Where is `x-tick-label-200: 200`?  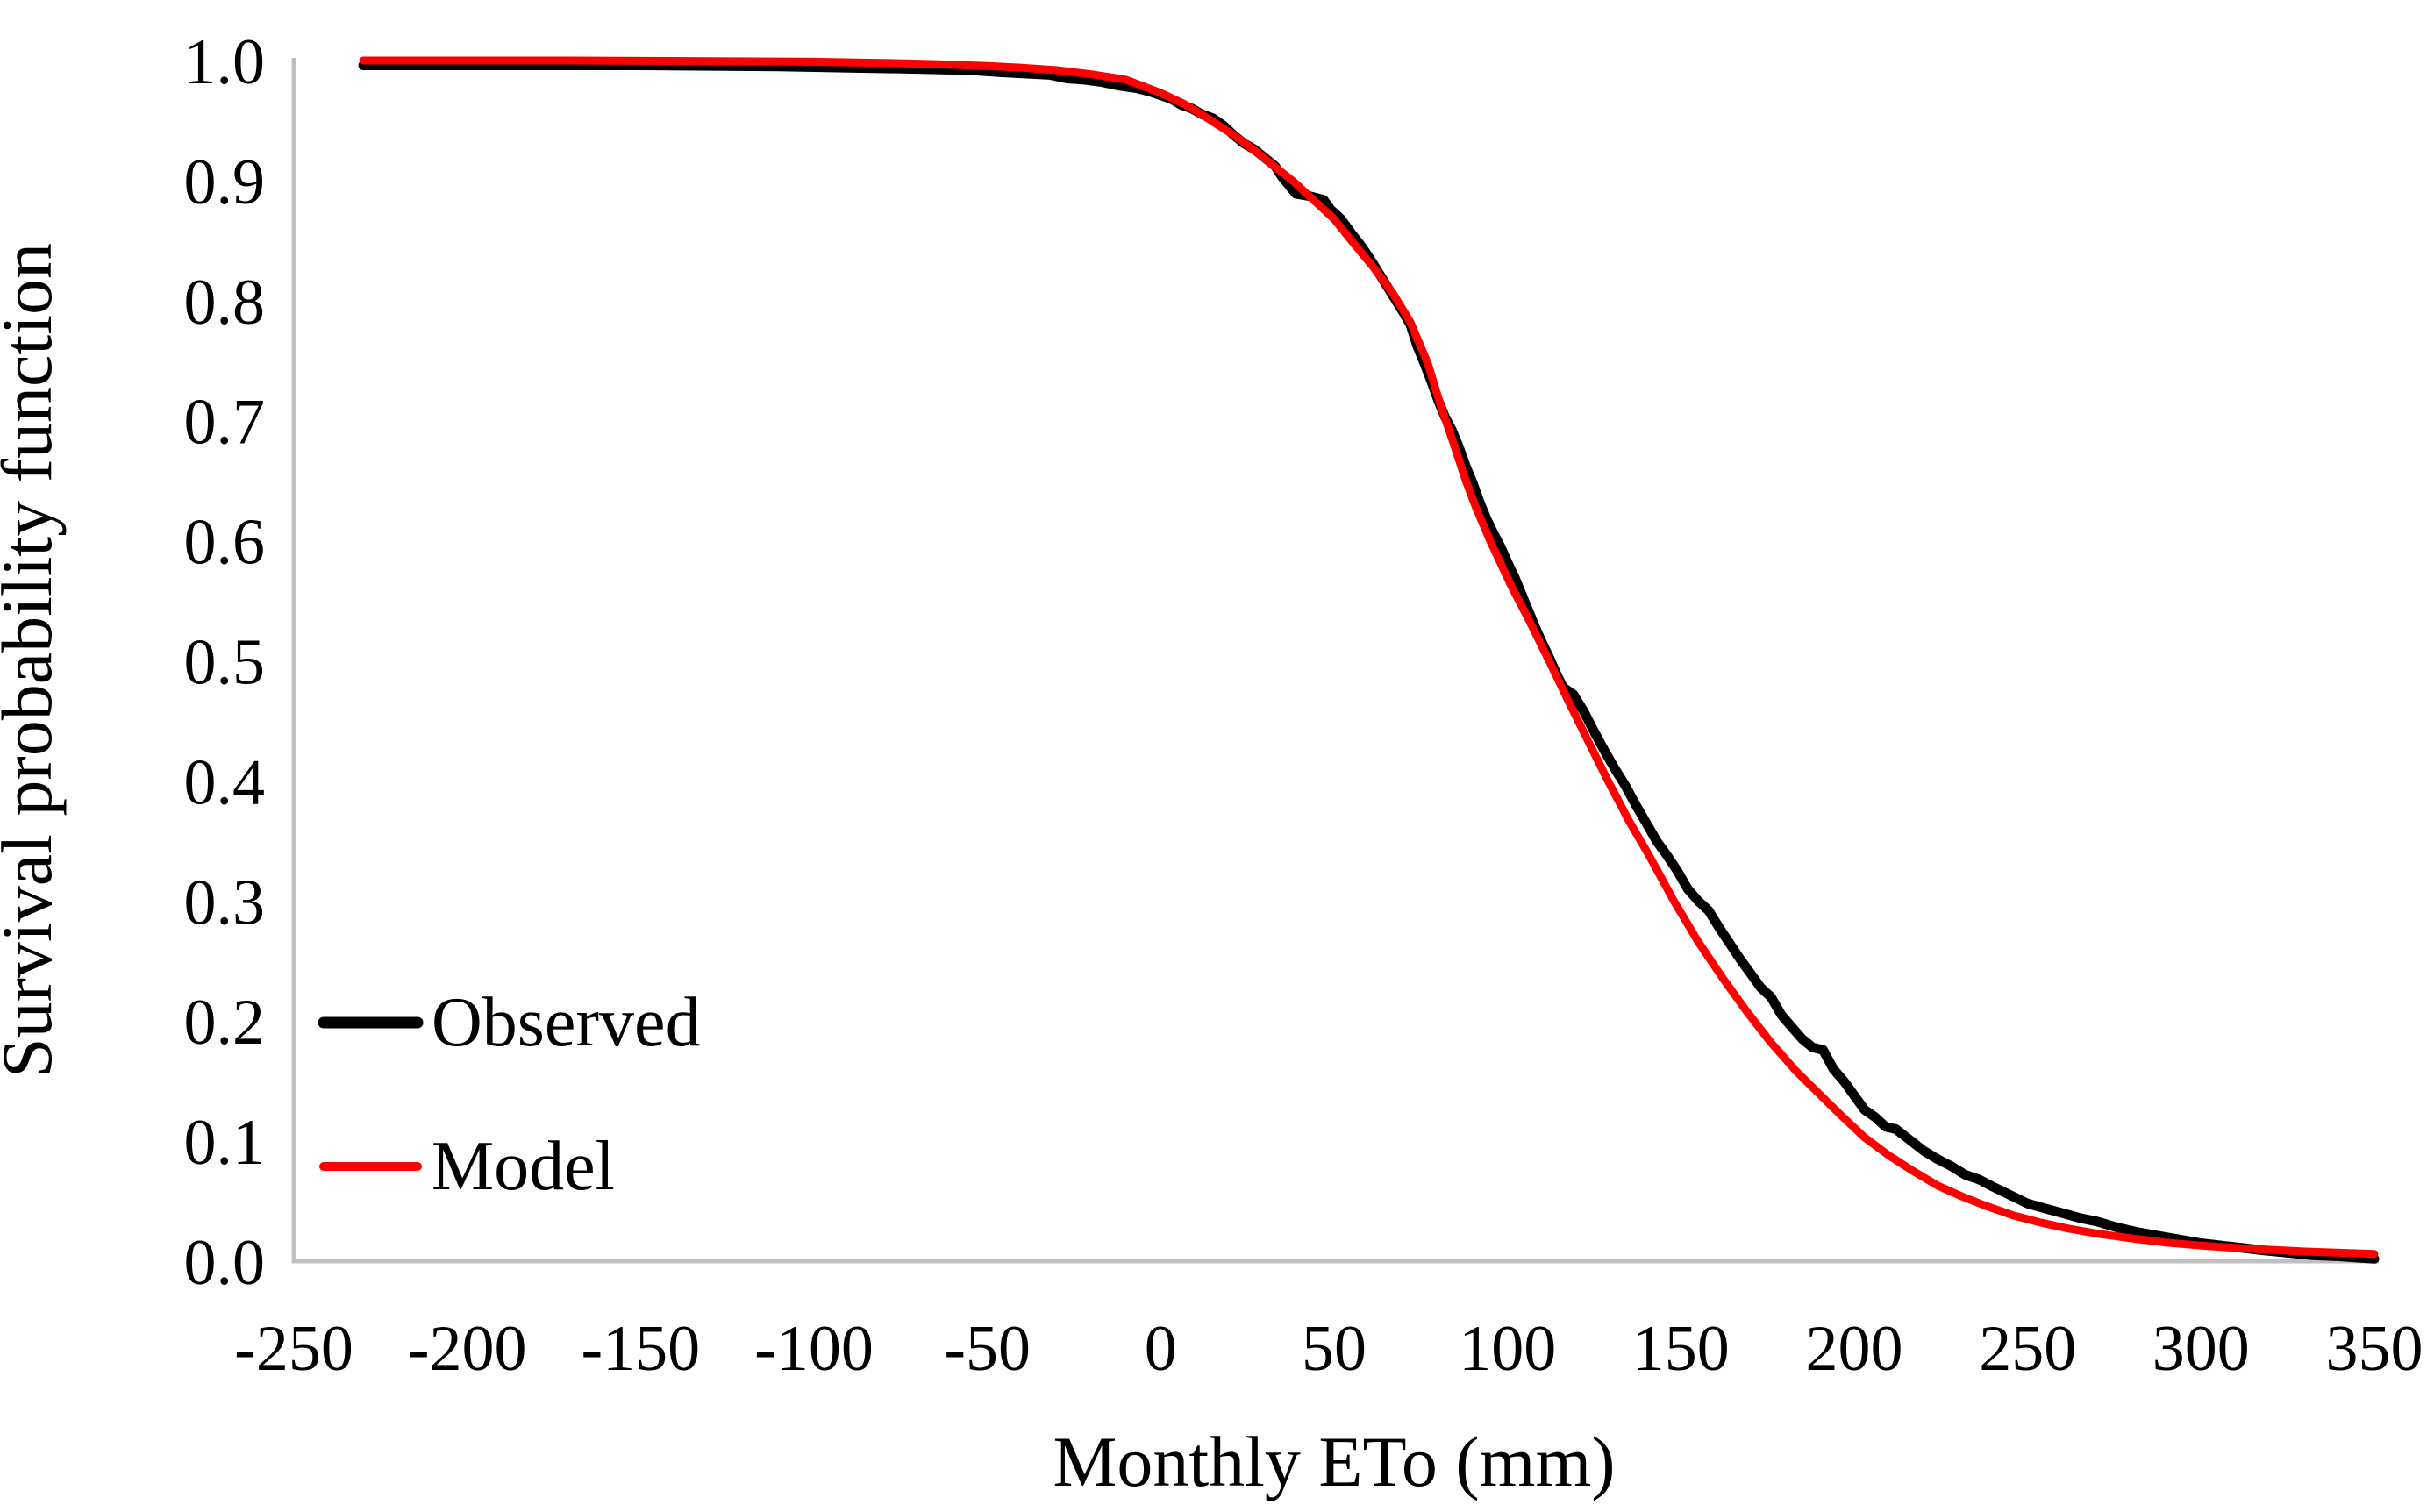 x-tick-label-200: 200 is located at coordinates (1855, 1349).